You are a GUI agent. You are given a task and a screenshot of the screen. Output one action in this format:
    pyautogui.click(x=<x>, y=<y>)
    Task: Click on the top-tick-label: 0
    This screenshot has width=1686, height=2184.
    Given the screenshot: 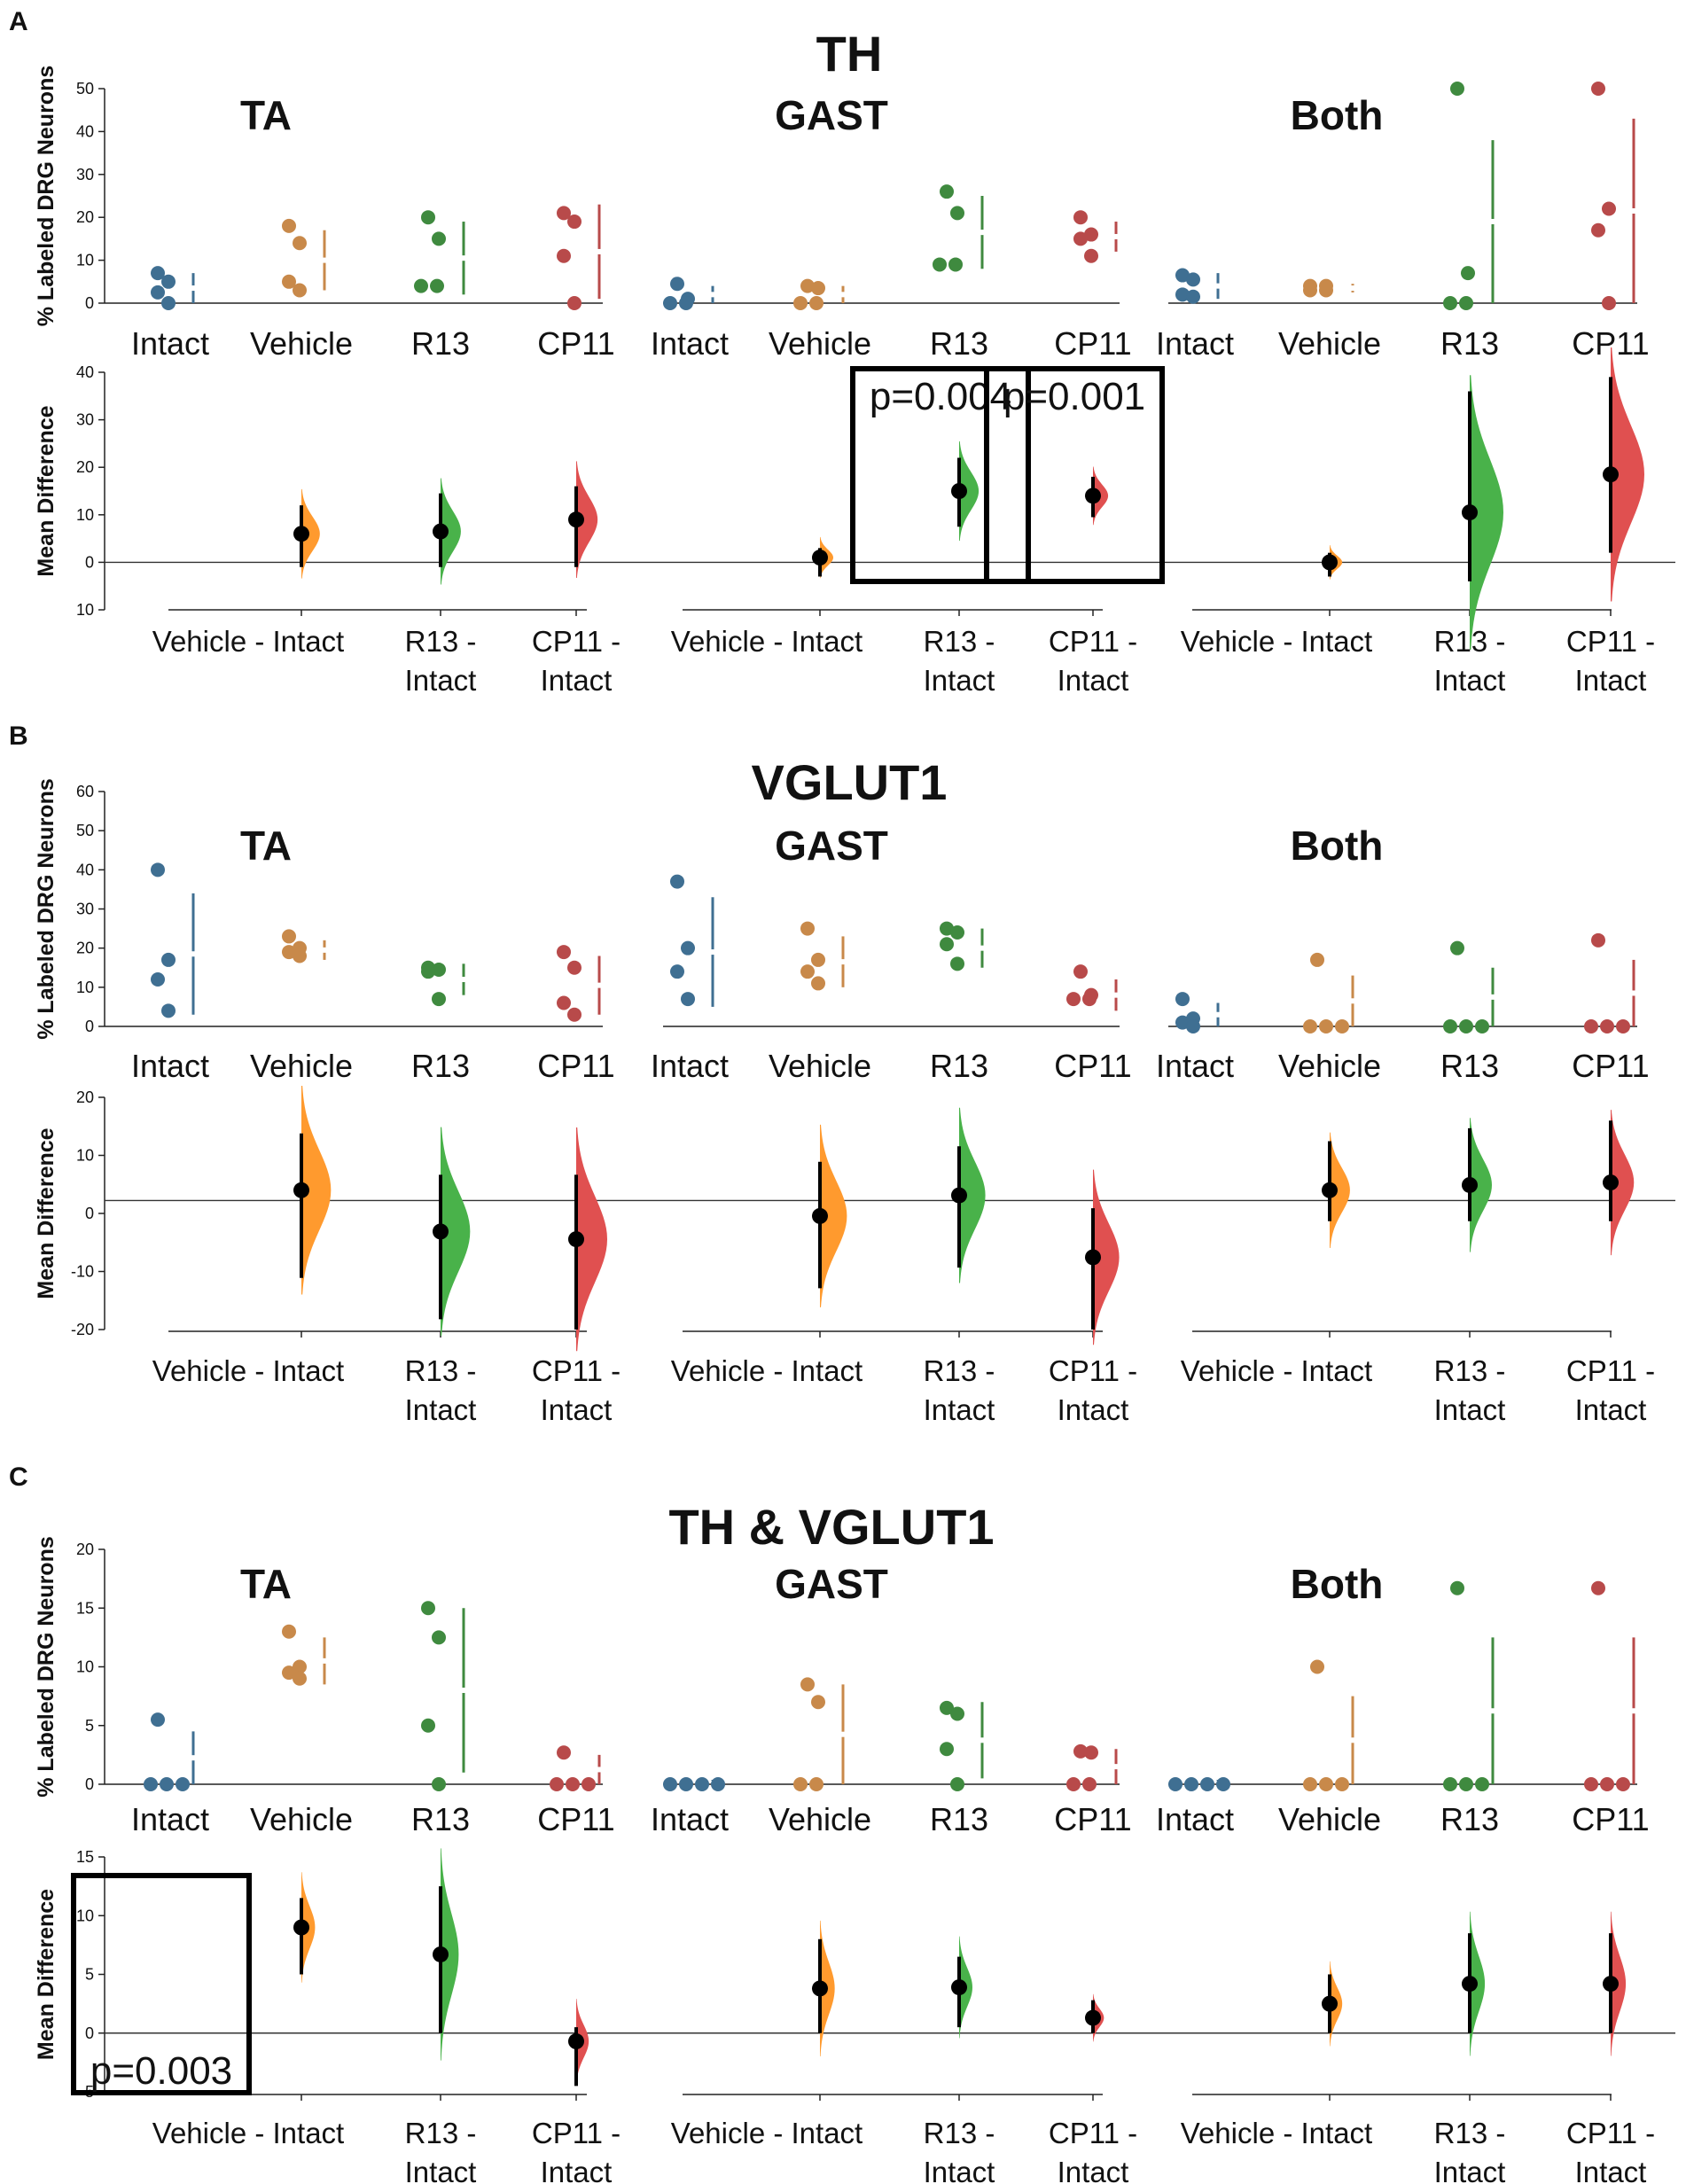 What is the action you would take?
    pyautogui.click(x=89, y=303)
    